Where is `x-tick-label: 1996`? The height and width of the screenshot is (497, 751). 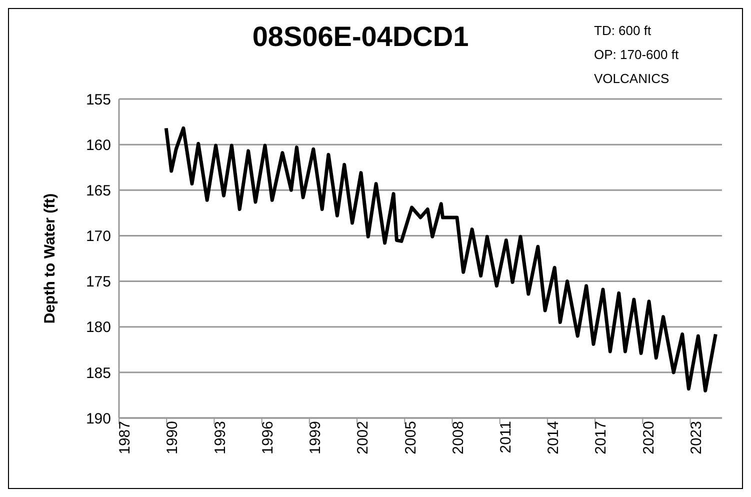 x-tick-label: 1996 is located at coordinates (267, 437).